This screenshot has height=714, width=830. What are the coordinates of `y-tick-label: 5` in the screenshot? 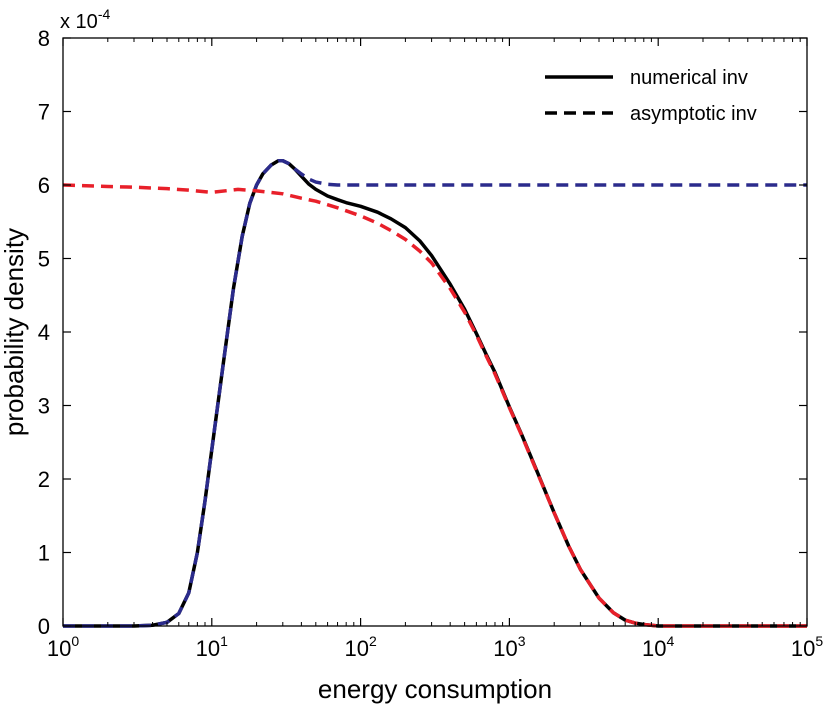 It's located at (44, 259).